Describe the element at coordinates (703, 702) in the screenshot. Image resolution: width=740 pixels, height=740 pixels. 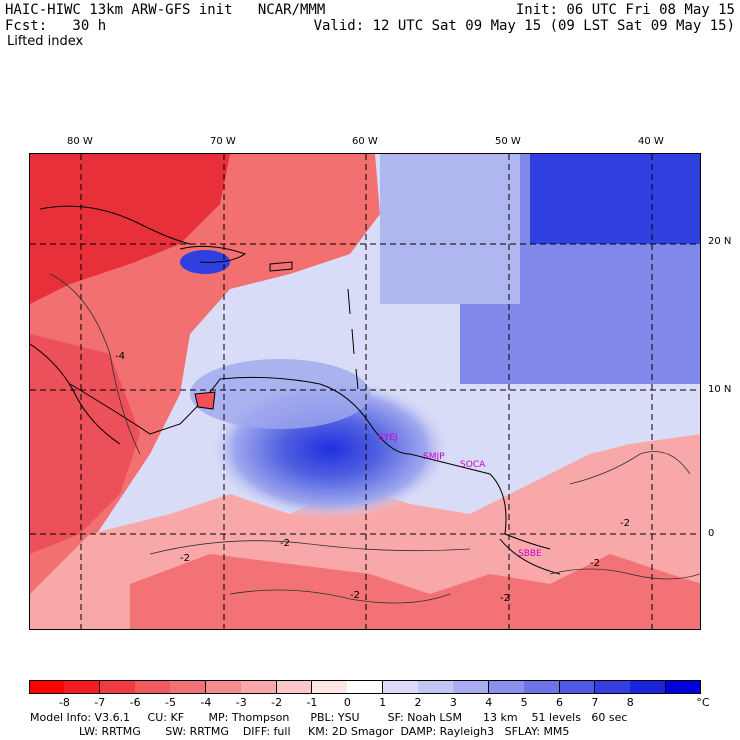
I see `colorbar-unit: °C` at that location.